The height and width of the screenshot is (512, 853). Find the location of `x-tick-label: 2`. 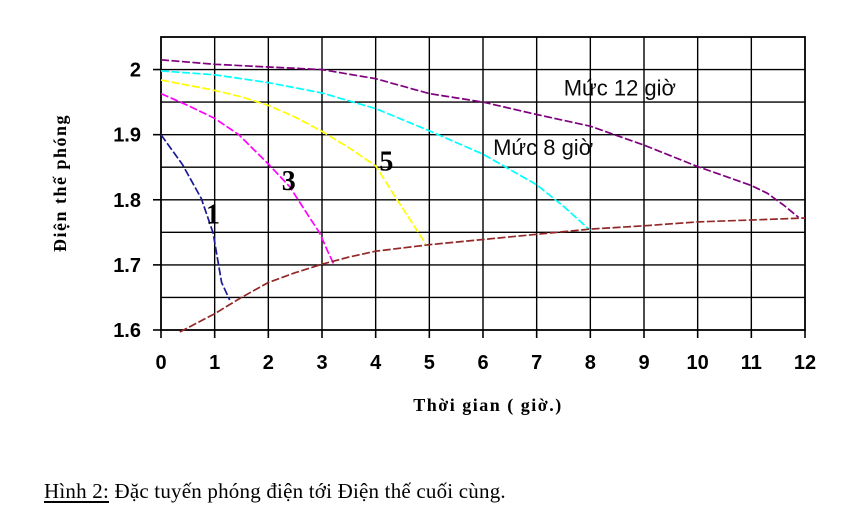

x-tick-label: 2 is located at coordinates (268, 363).